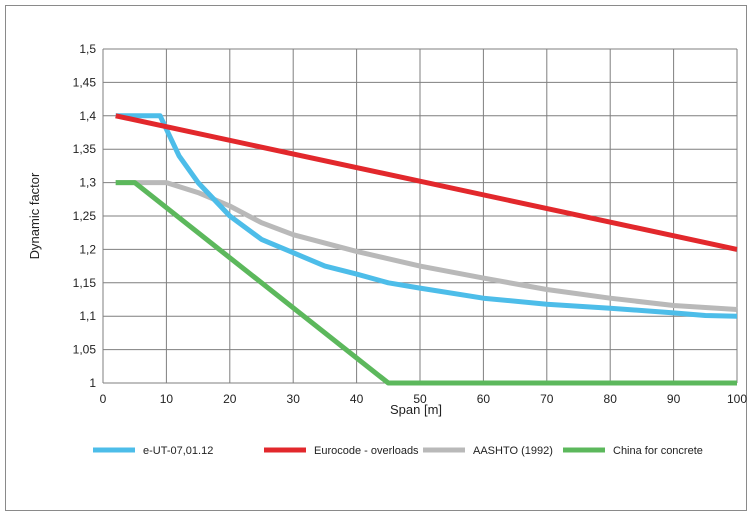 This screenshot has width=754, height=518. I want to click on x-tick-label: 90, so click(674, 399).